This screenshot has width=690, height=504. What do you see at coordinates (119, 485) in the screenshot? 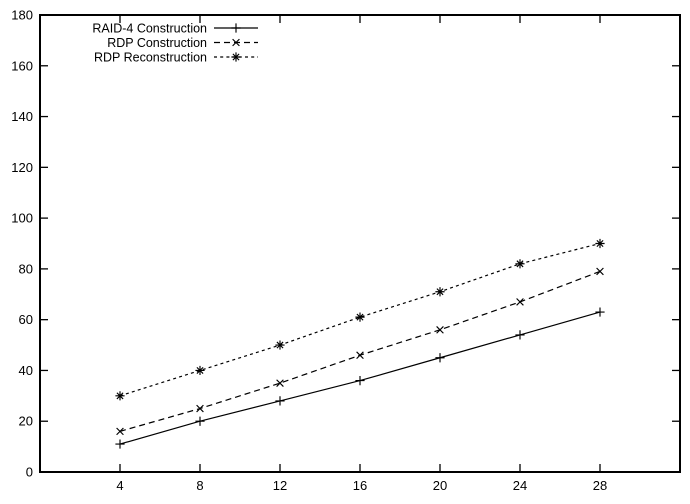
I see `x-tick-label: 4` at bounding box center [119, 485].